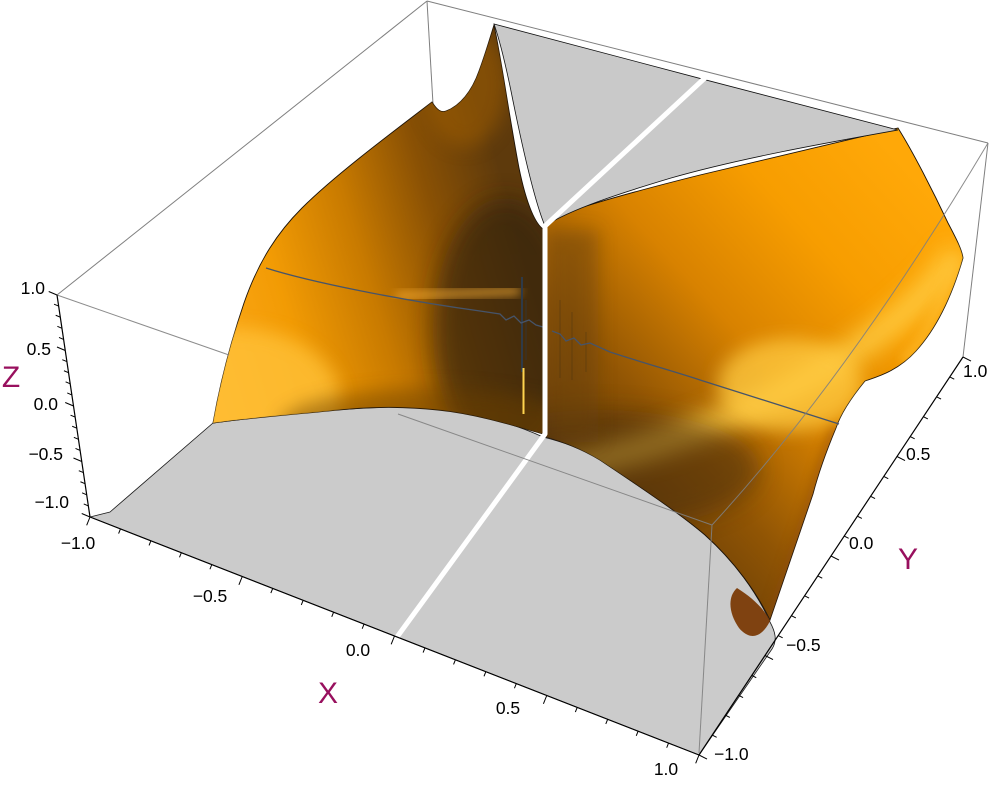 The height and width of the screenshot is (786, 1000). Describe the element at coordinates (358, 650) in the screenshot. I see `x-tick-label: 0.0` at that location.